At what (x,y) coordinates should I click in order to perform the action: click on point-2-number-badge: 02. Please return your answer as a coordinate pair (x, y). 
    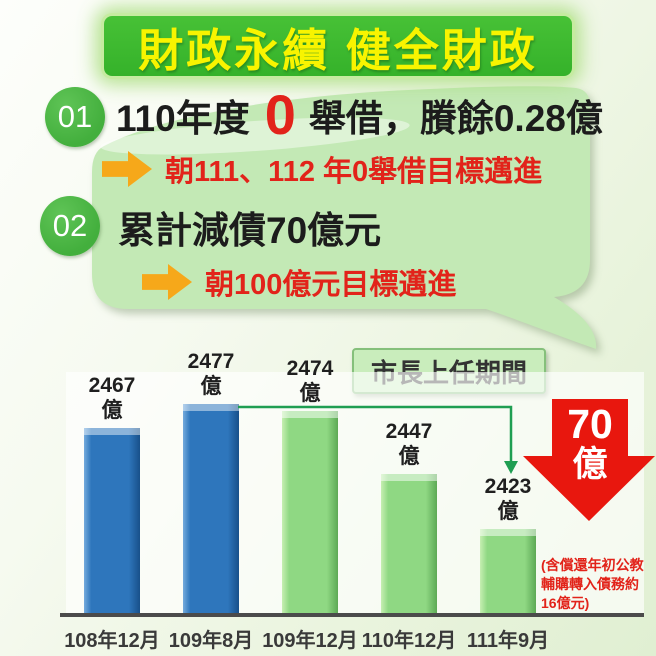
    Looking at the image, I should click on (70, 226).